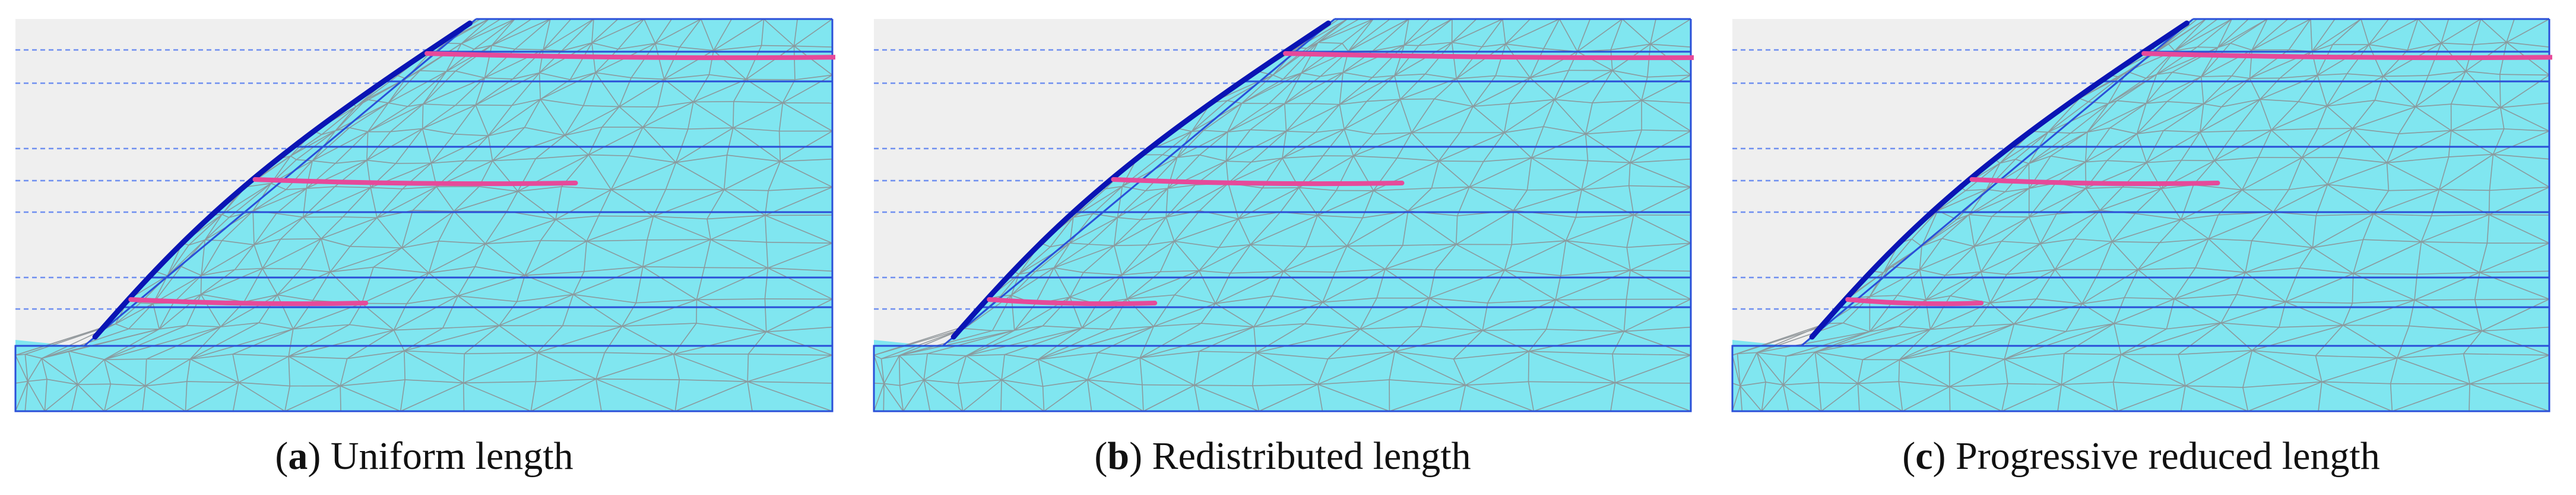 The image size is (2576, 495). What do you see at coordinates (1924, 456) in the screenshot?
I see `caption-c-letter: c` at bounding box center [1924, 456].